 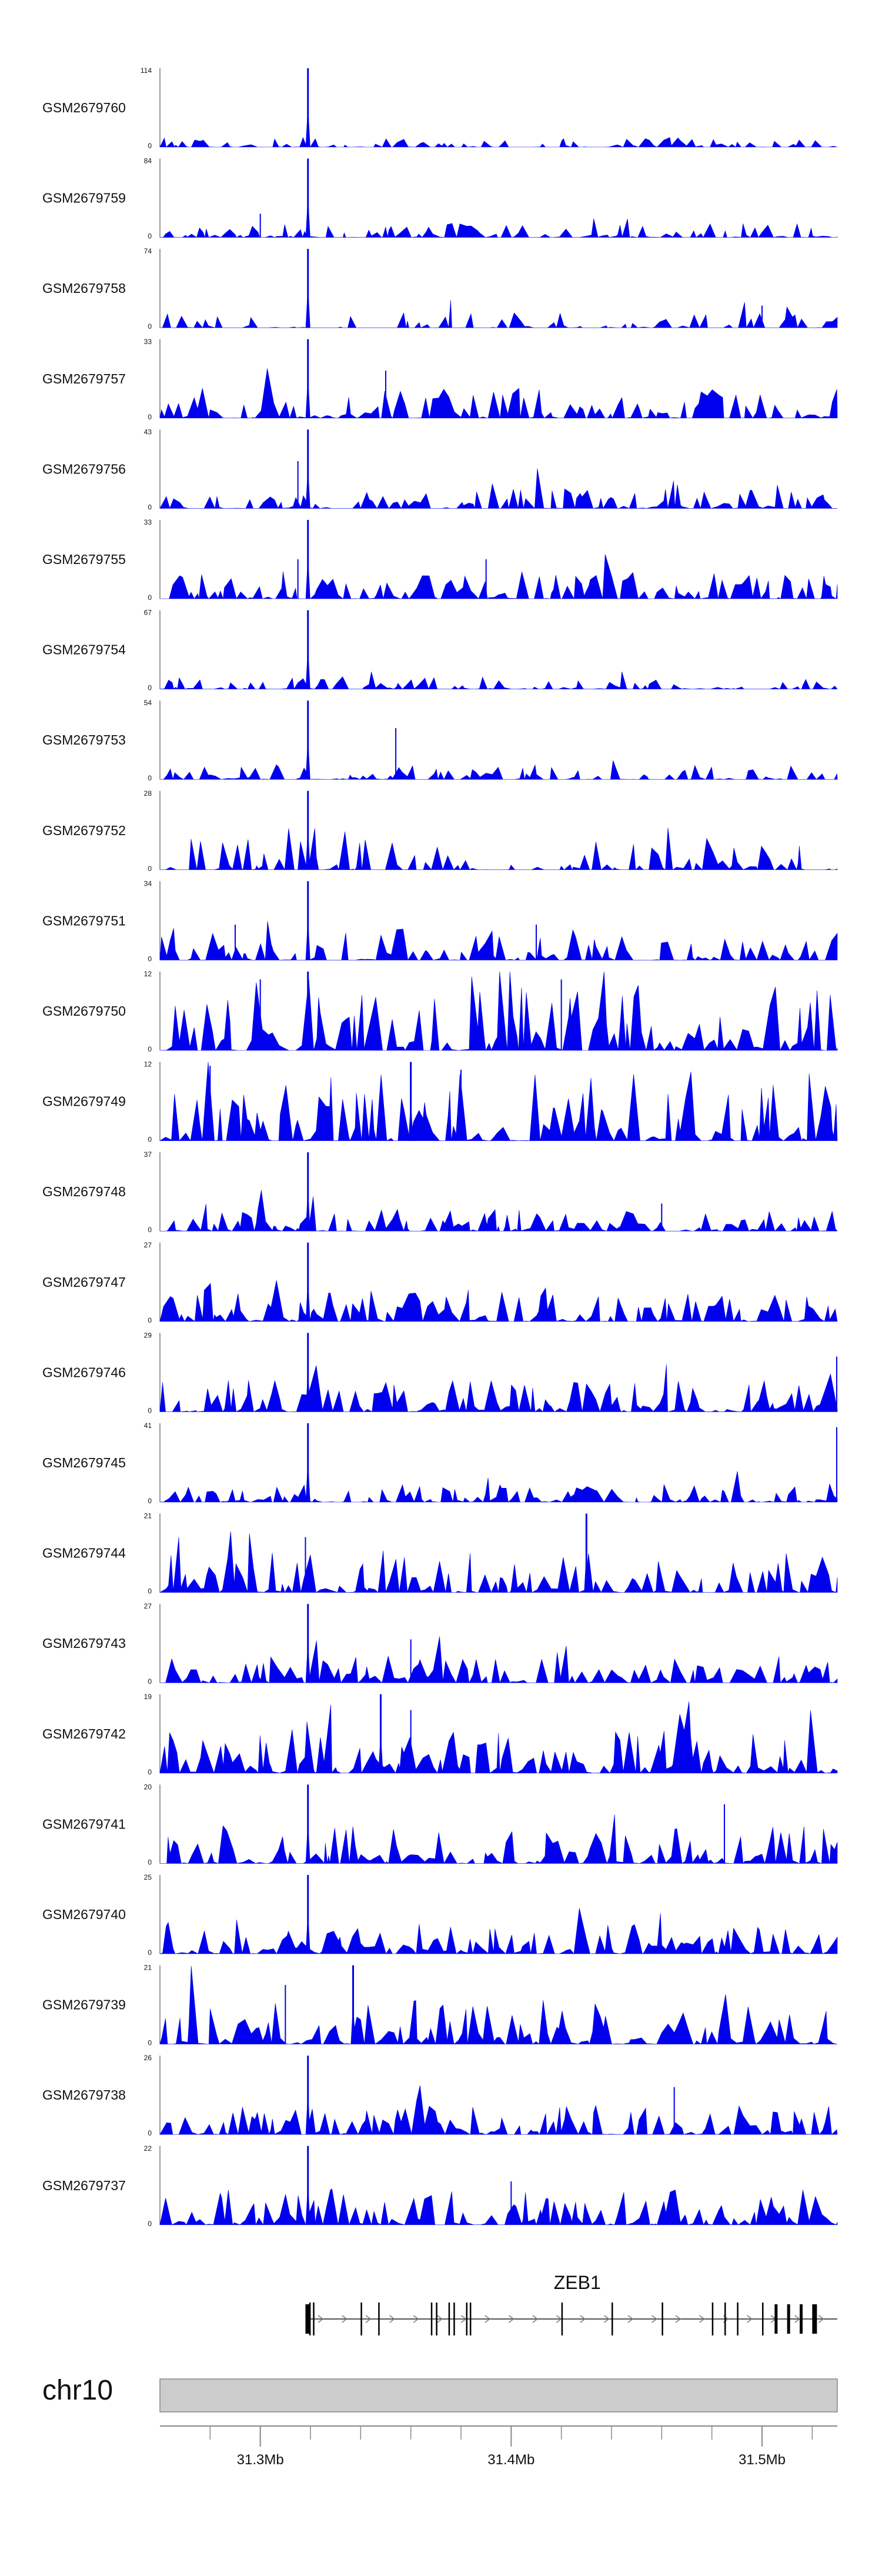 I want to click on track-label: GSM2679748, so click(x=84, y=1191).